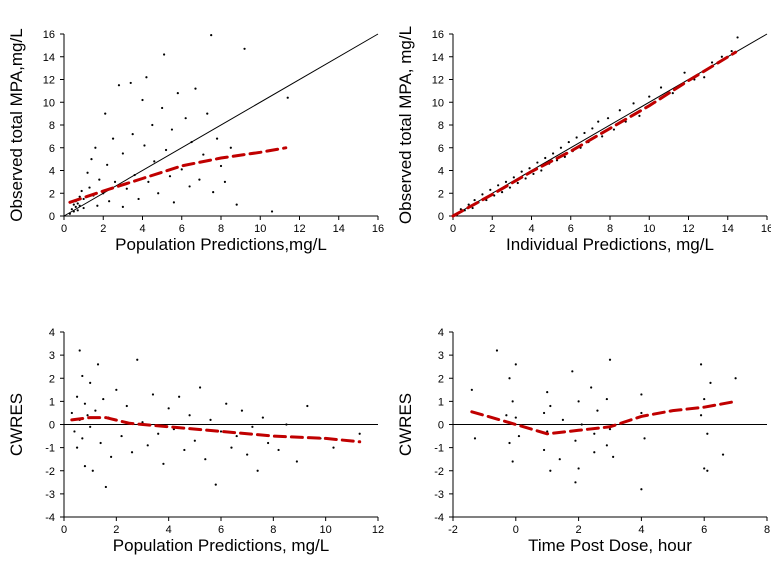 The image size is (771, 569). Describe the element at coordinates (767, 530) in the screenshot. I see `x-tick-label: 8` at that location.